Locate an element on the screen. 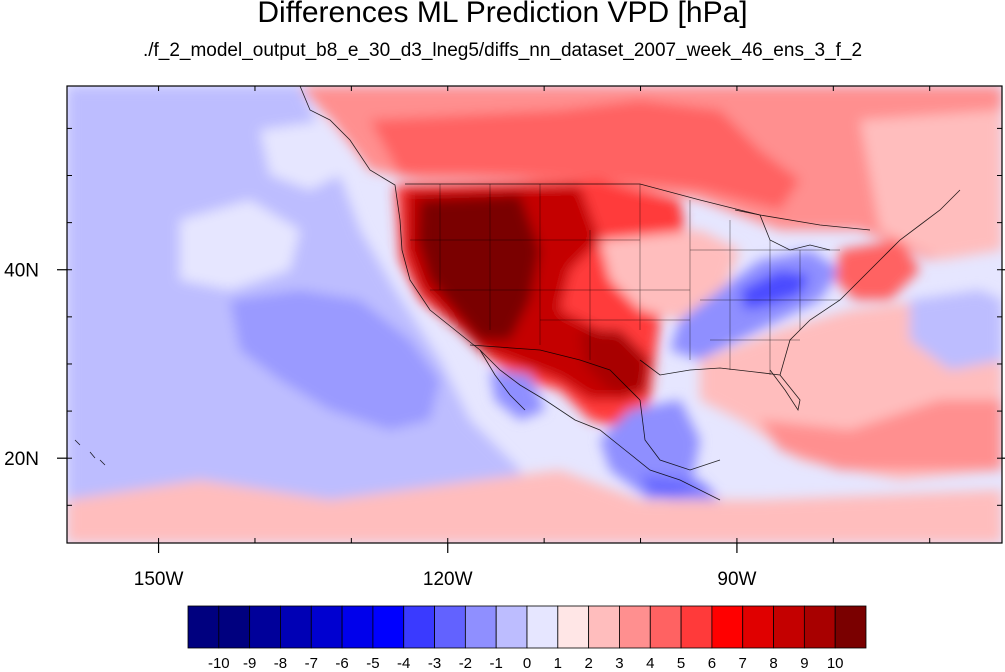 This screenshot has width=1005, height=672. atlantic-negative-patch is located at coordinates (956, 330).